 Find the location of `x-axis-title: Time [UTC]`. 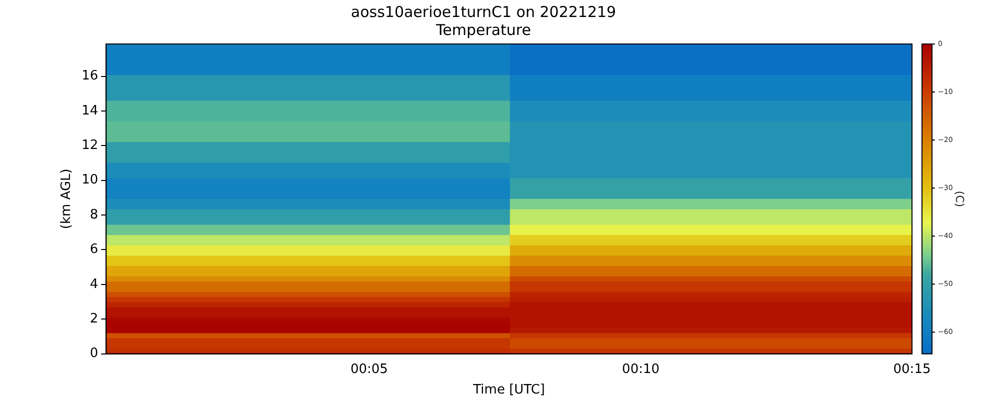

x-axis-title: Time [UTC] is located at coordinates (509, 390).